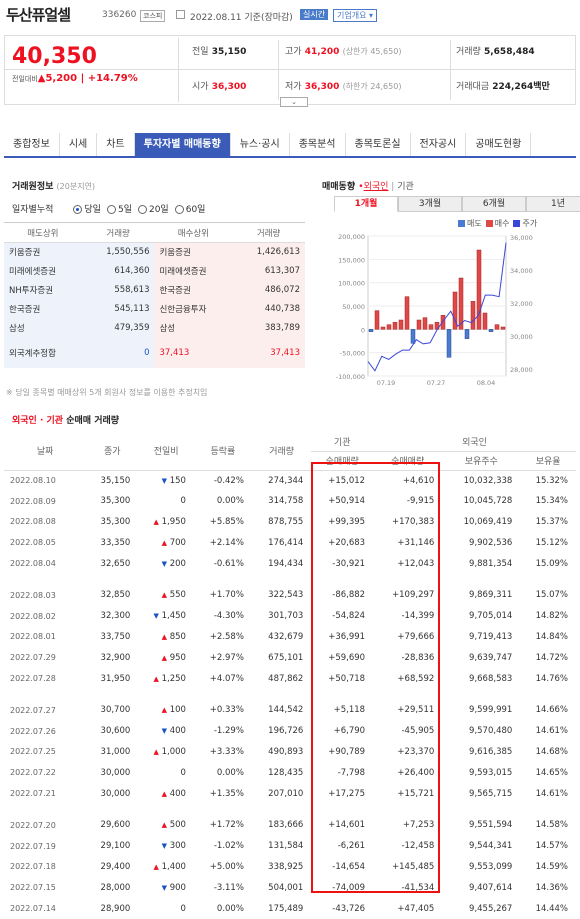 The image size is (580, 919). Describe the element at coordinates (219, 87) in the screenshot. I see `stat-open: 시가 36,300` at that location.